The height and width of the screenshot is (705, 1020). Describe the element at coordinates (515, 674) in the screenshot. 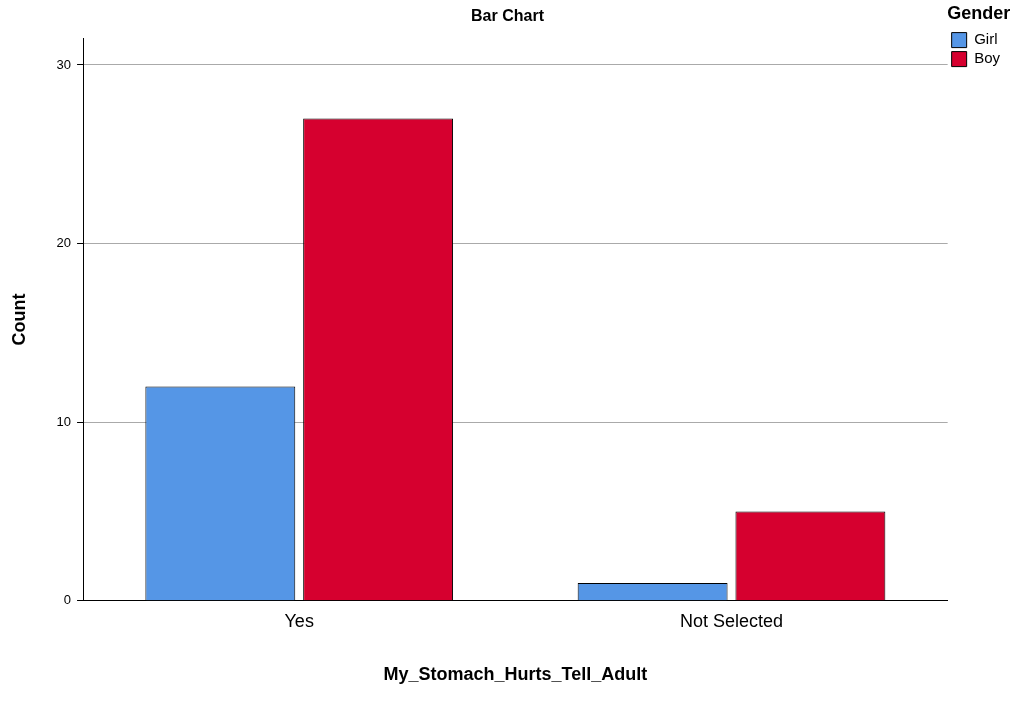

I see `x-axis-title: My_Stomach_Hurts_Tell_Adult` at that location.